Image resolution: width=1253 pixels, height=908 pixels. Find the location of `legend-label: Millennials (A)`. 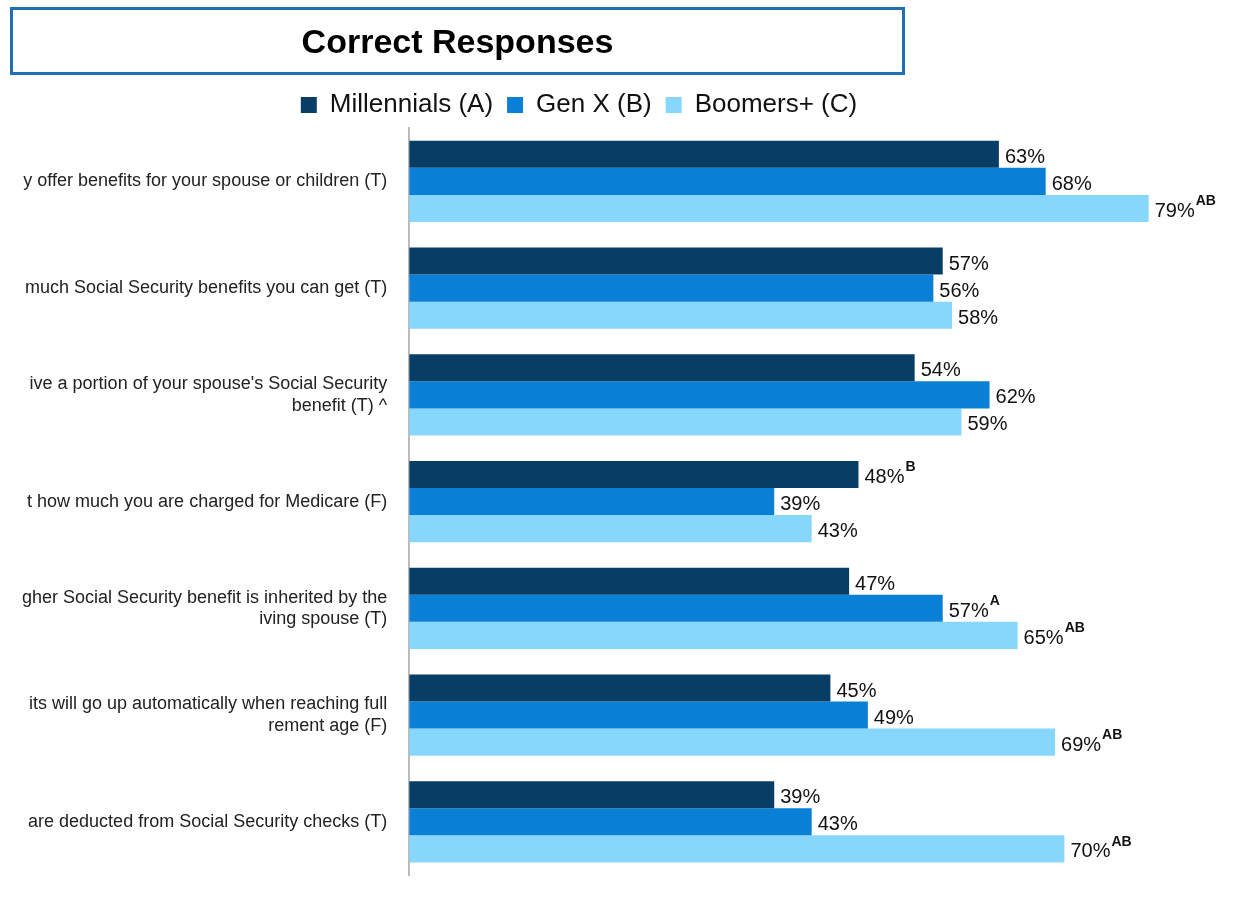

legend-label: Millennials (A) is located at coordinates (411, 103).